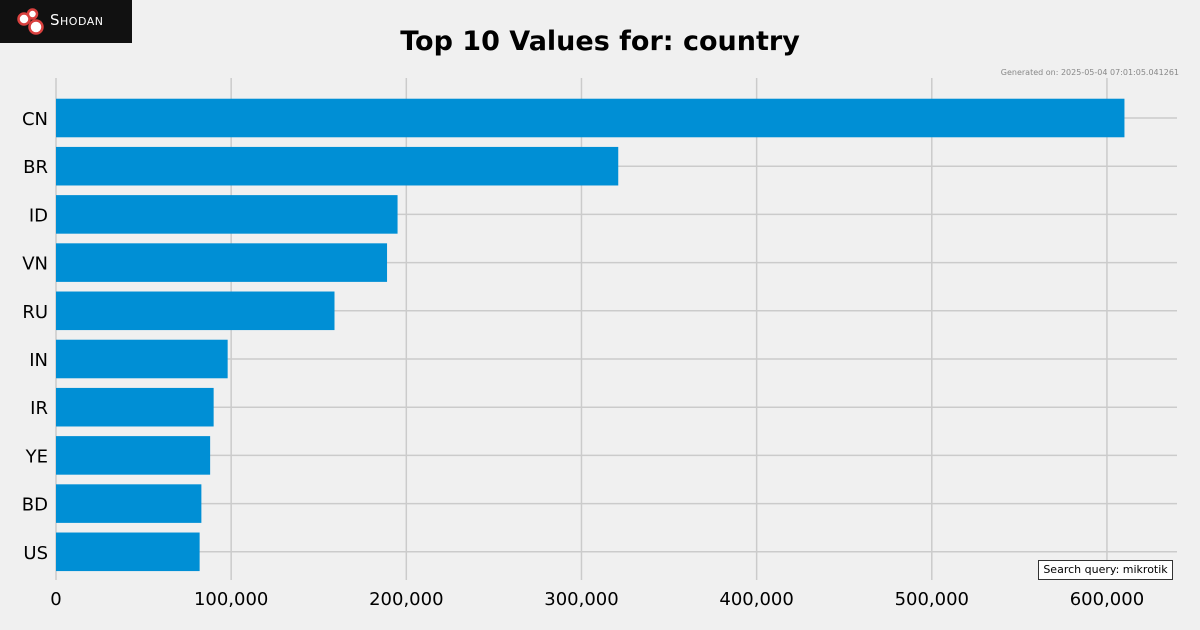 This screenshot has width=1200, height=630. Describe the element at coordinates (600, 41) in the screenshot. I see `chart-title: Top 10 Values for: country` at that location.